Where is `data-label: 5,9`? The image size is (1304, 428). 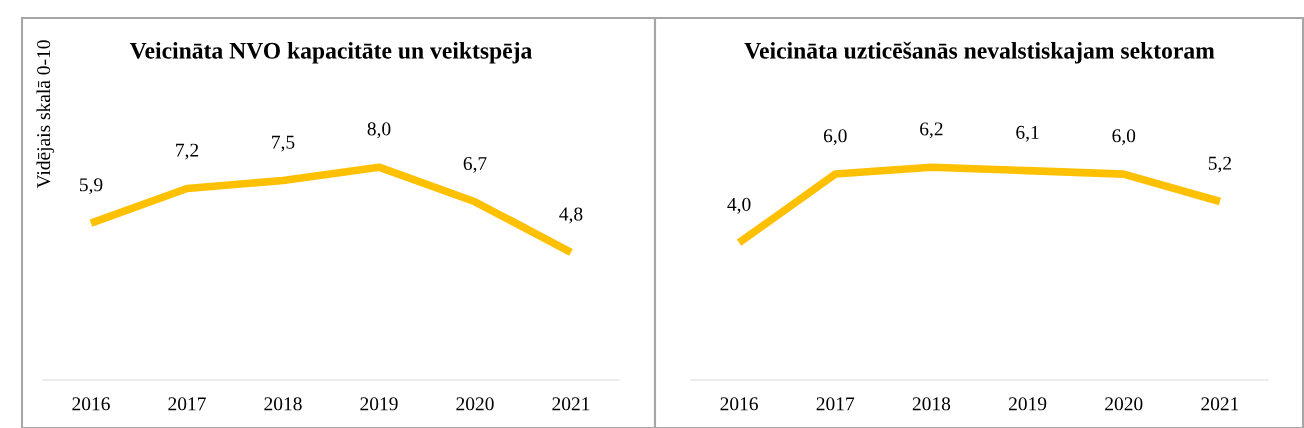
data-label: 5,9 is located at coordinates (91, 186).